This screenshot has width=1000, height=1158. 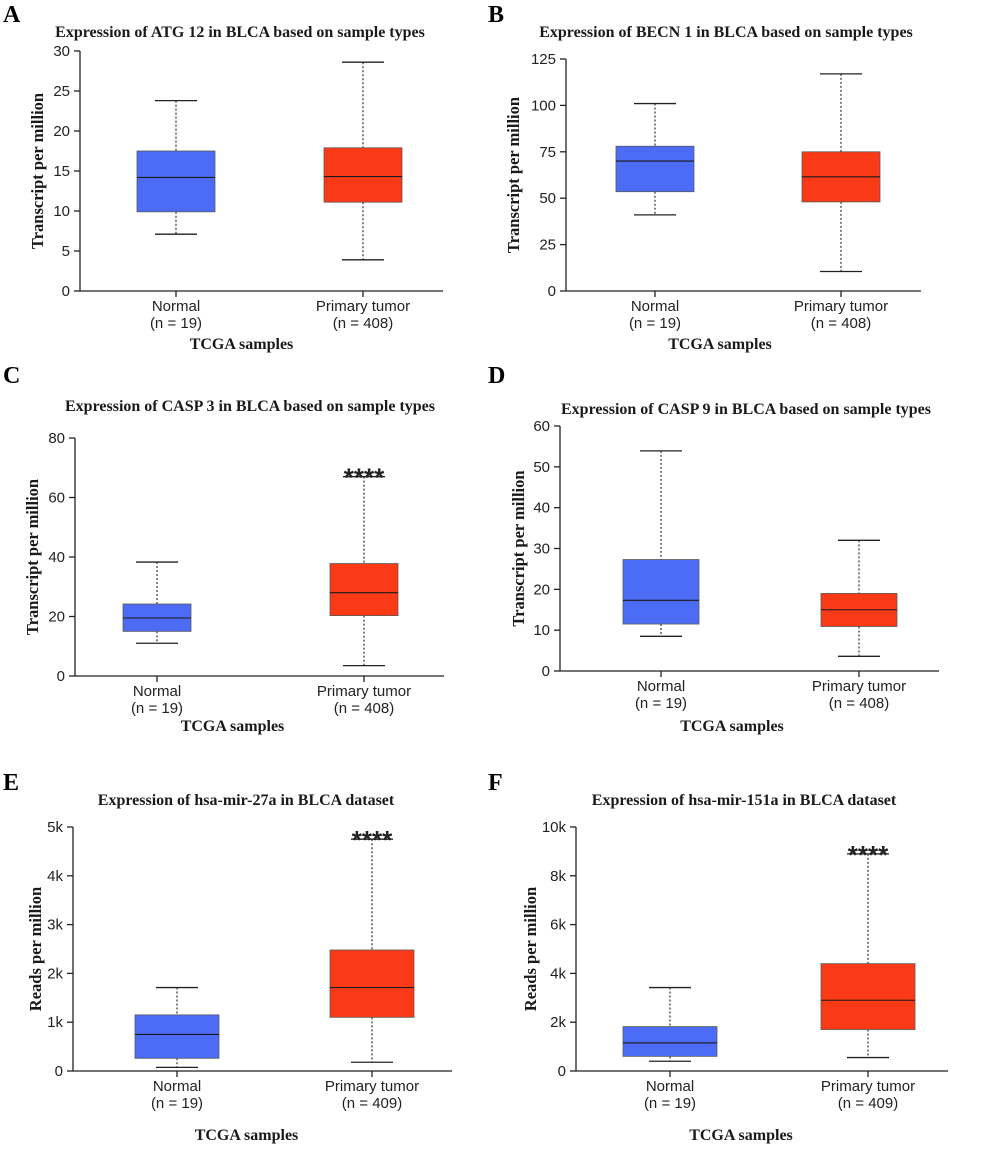 I want to click on panel-letter: A, so click(x=12, y=15).